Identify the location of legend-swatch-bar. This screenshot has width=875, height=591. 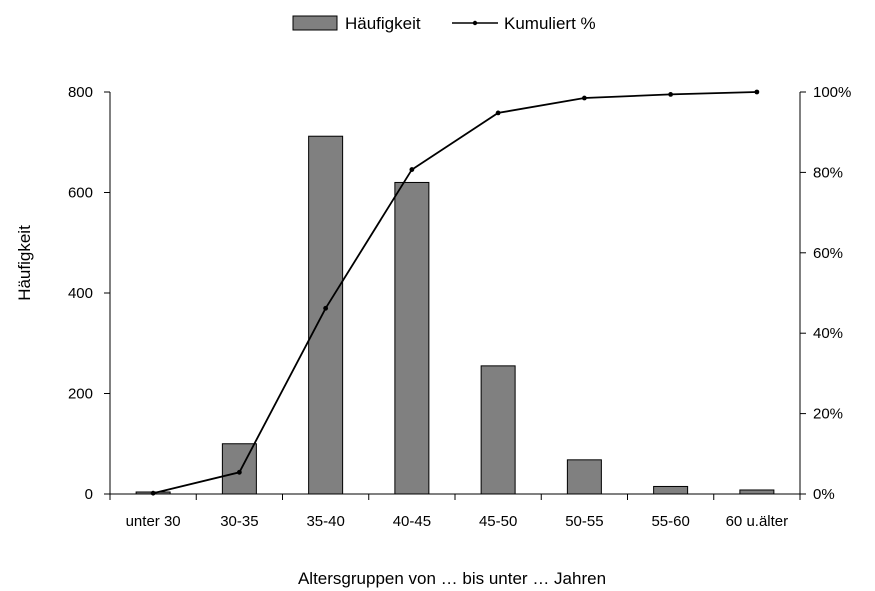
(315, 23).